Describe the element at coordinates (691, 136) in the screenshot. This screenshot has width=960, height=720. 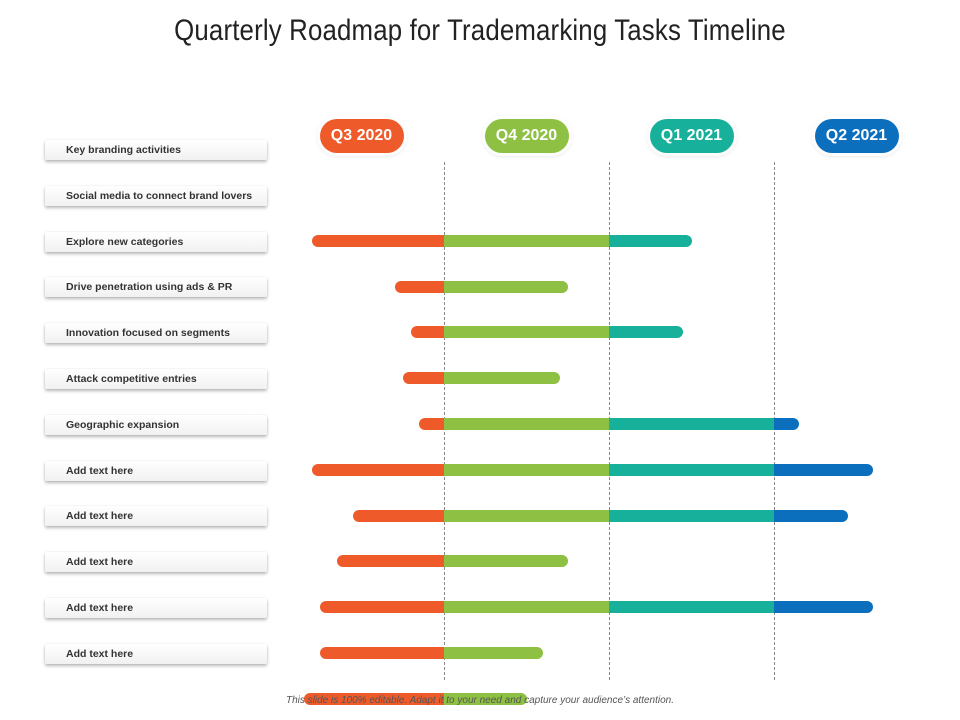
I see `quarter-pill-3: Q1 2021` at that location.